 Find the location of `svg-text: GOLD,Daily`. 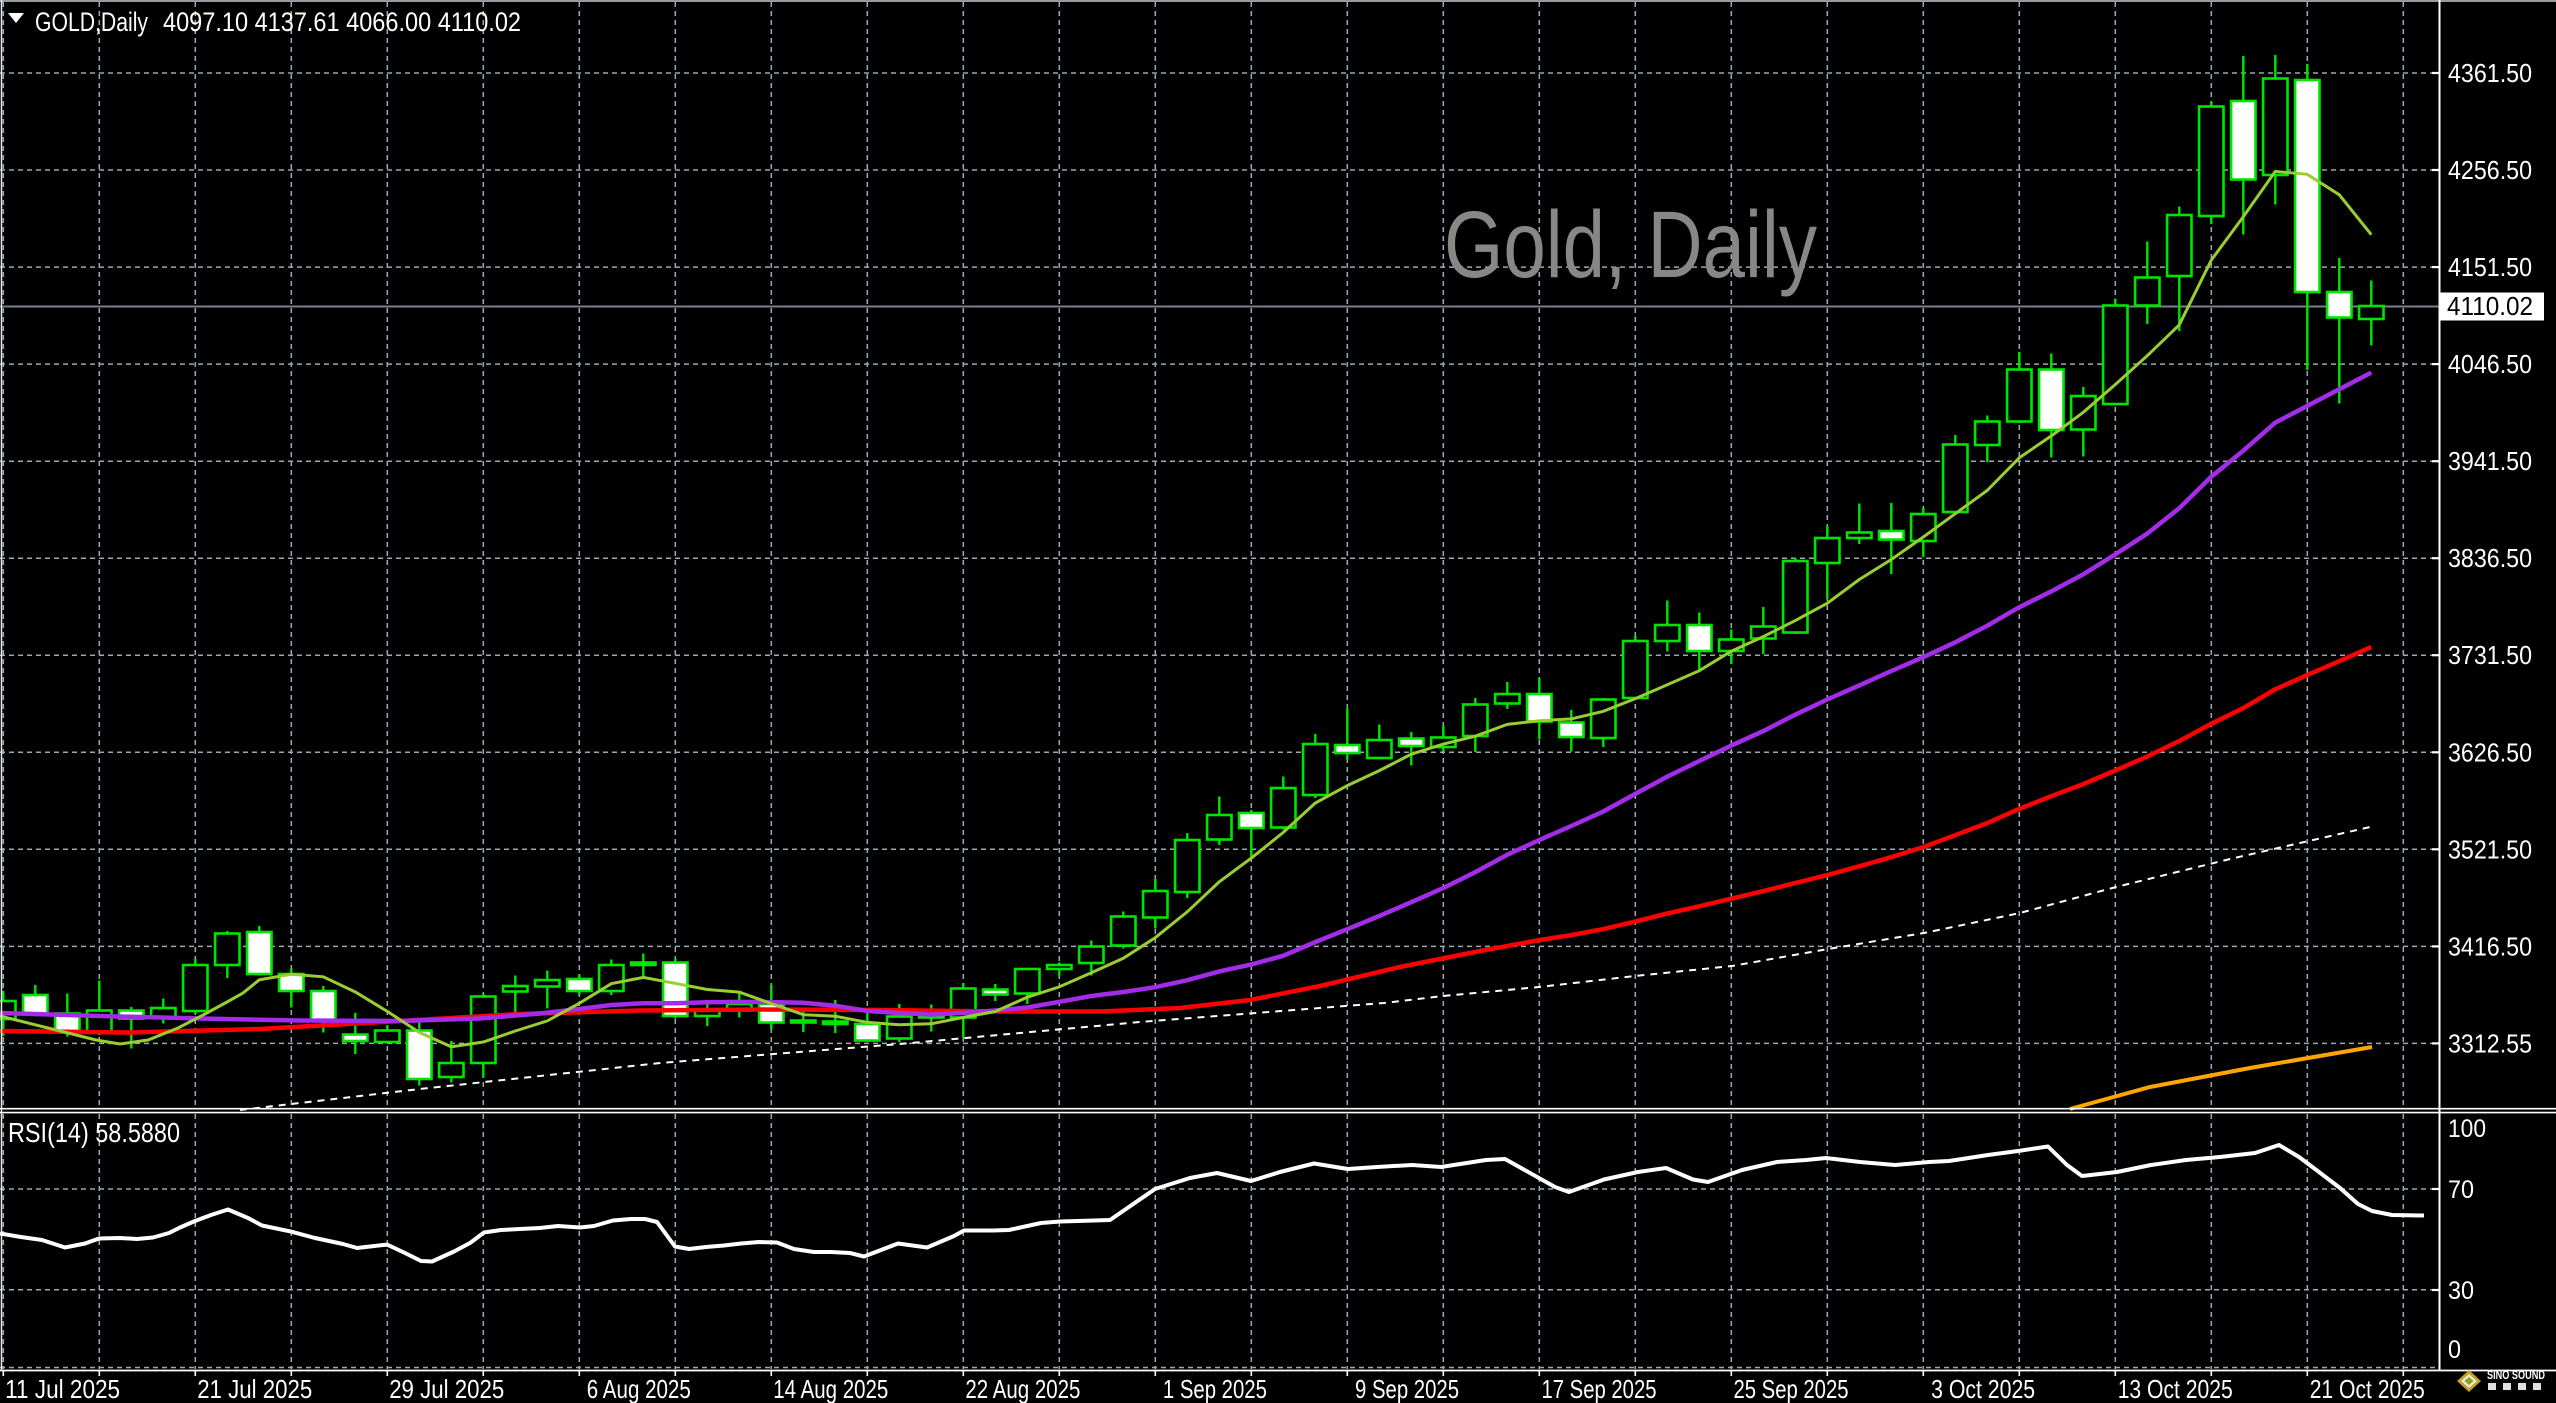

svg-text: GOLD,Daily is located at coordinates (91, 22).